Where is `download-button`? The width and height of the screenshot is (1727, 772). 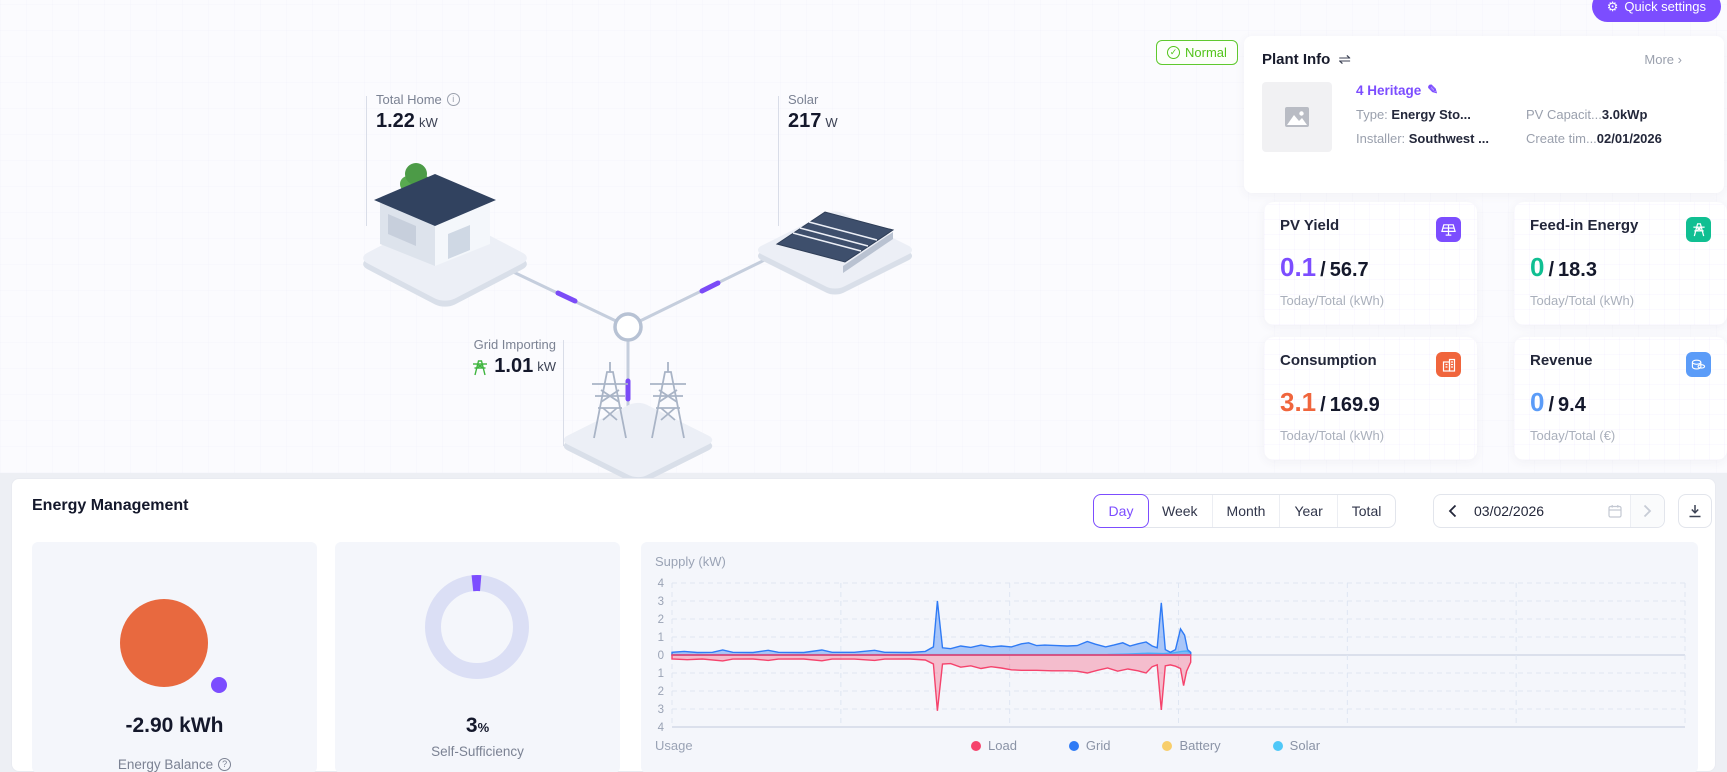 download-button is located at coordinates (1695, 511).